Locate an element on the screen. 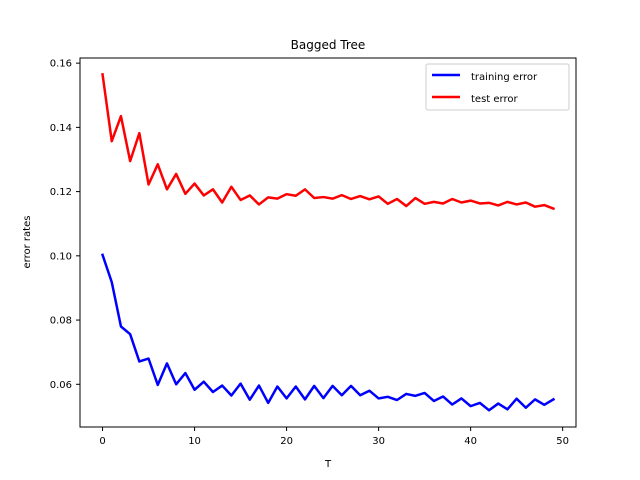  x-axis: 0 10 20 30 40 50 is located at coordinates (334, 437).